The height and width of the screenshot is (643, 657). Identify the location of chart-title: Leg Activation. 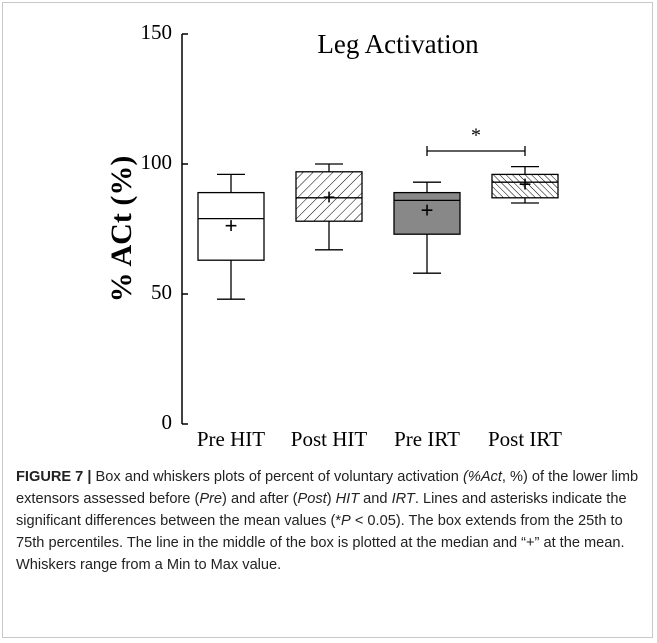
(398, 44).